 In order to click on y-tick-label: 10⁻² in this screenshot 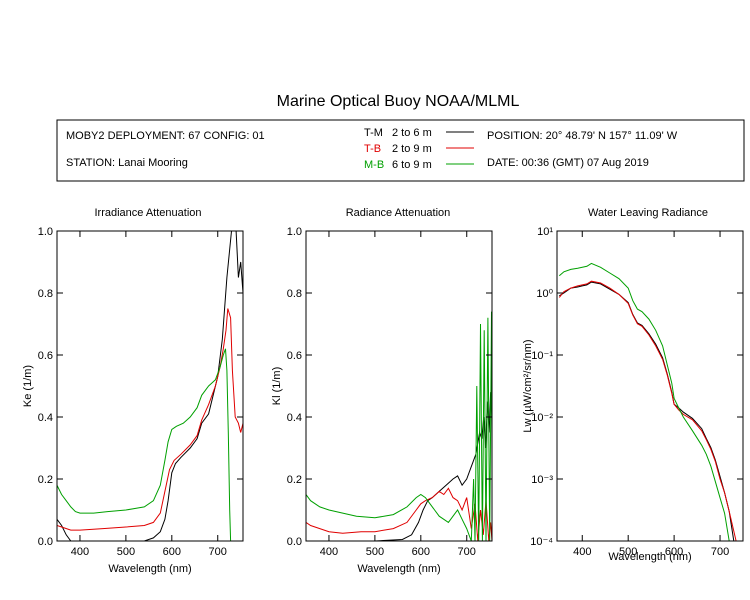, I will do `click(542, 418)`.